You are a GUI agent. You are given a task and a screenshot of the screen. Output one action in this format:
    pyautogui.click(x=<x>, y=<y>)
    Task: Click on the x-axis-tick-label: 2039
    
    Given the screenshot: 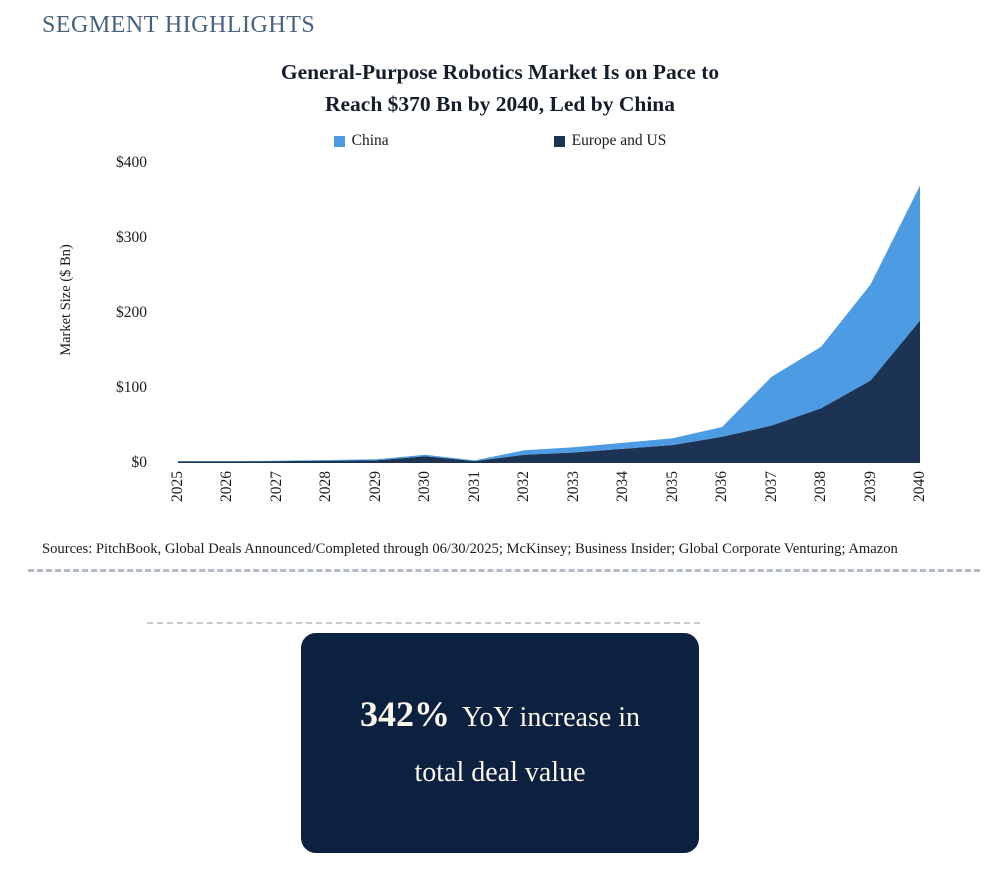 What is the action you would take?
    pyautogui.click(x=870, y=486)
    